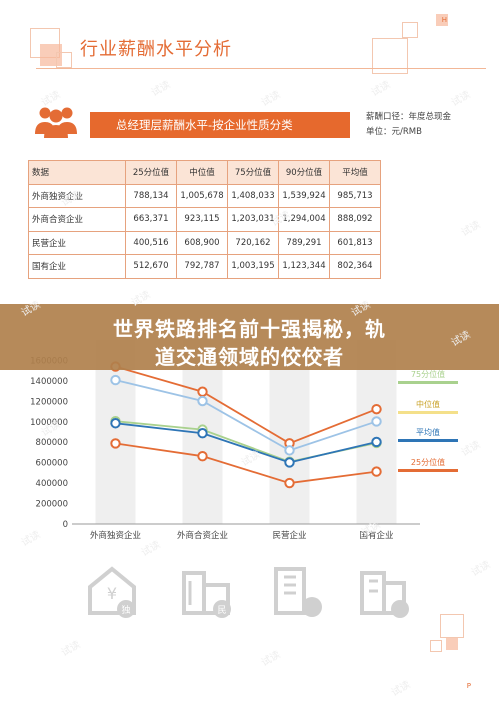 This screenshot has width=499, height=706. What do you see at coordinates (221, 610) in the screenshot?
I see `icon-glyph: 民` at bounding box center [221, 610].